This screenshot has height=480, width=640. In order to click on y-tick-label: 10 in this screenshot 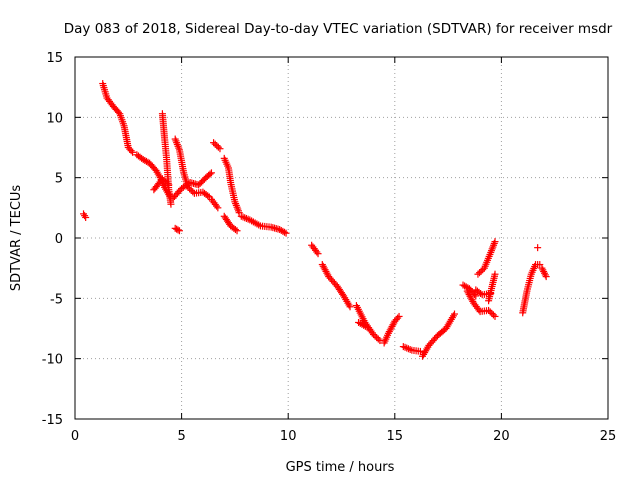, I will do `click(54, 118)`.